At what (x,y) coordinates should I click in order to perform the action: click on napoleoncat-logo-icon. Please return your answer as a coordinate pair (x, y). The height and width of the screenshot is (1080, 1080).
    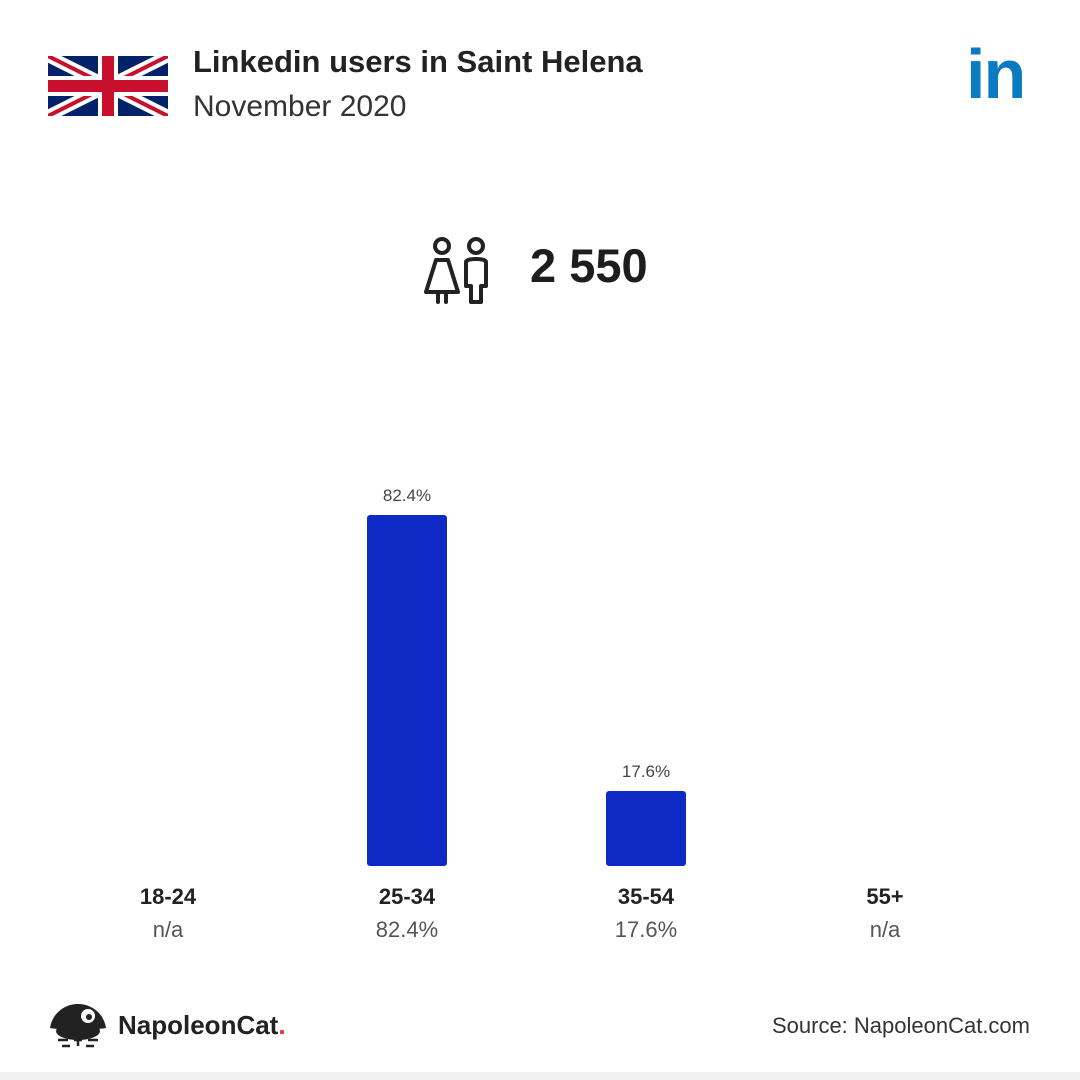
    Looking at the image, I should click on (78, 1026).